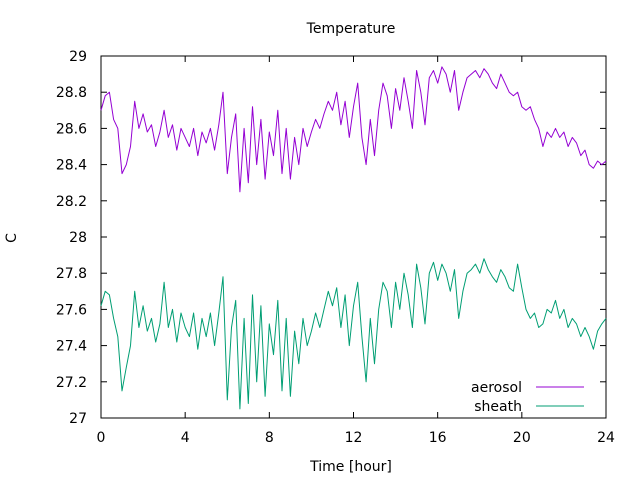 The image size is (640, 480). What do you see at coordinates (185, 438) in the screenshot?
I see `x-tick-label: 4` at bounding box center [185, 438].